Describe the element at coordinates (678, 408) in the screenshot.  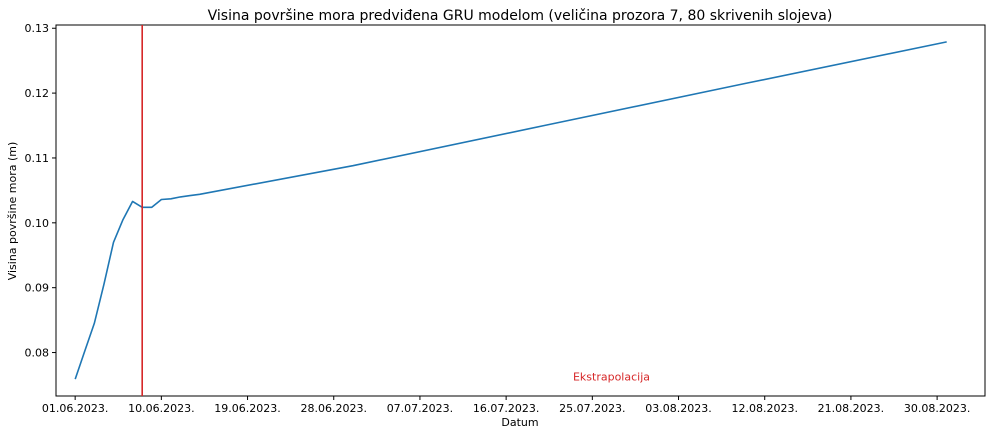
I see `x-tick-label: 03.08.2023.` at that location.